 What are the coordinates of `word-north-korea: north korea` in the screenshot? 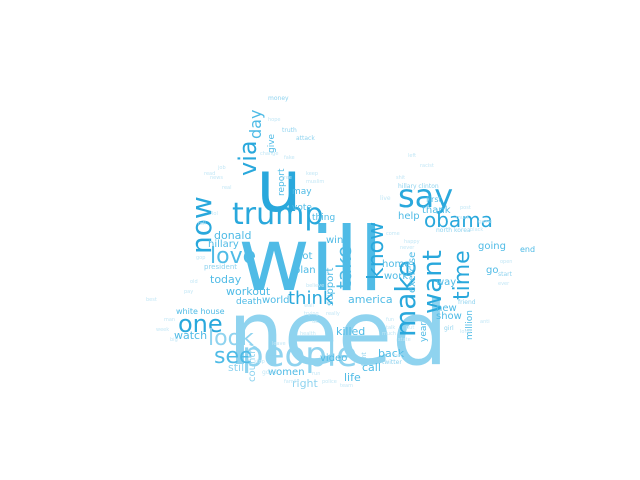 It's located at (453, 230).